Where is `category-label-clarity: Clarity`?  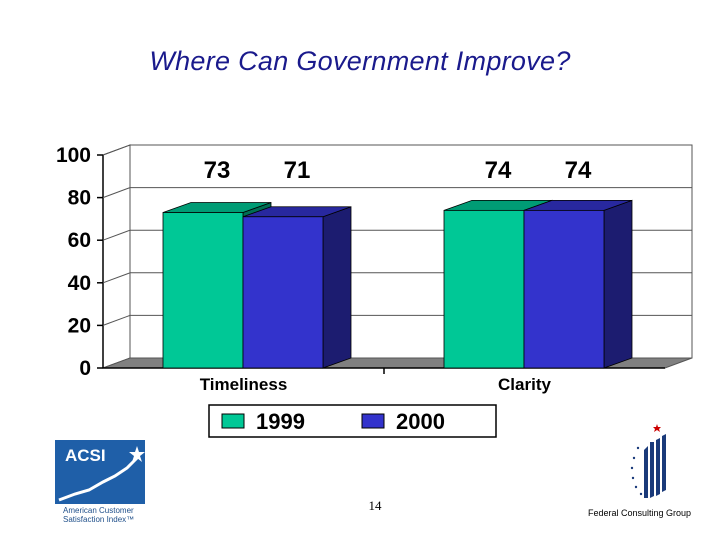
category-label-clarity: Clarity is located at coordinates (524, 384).